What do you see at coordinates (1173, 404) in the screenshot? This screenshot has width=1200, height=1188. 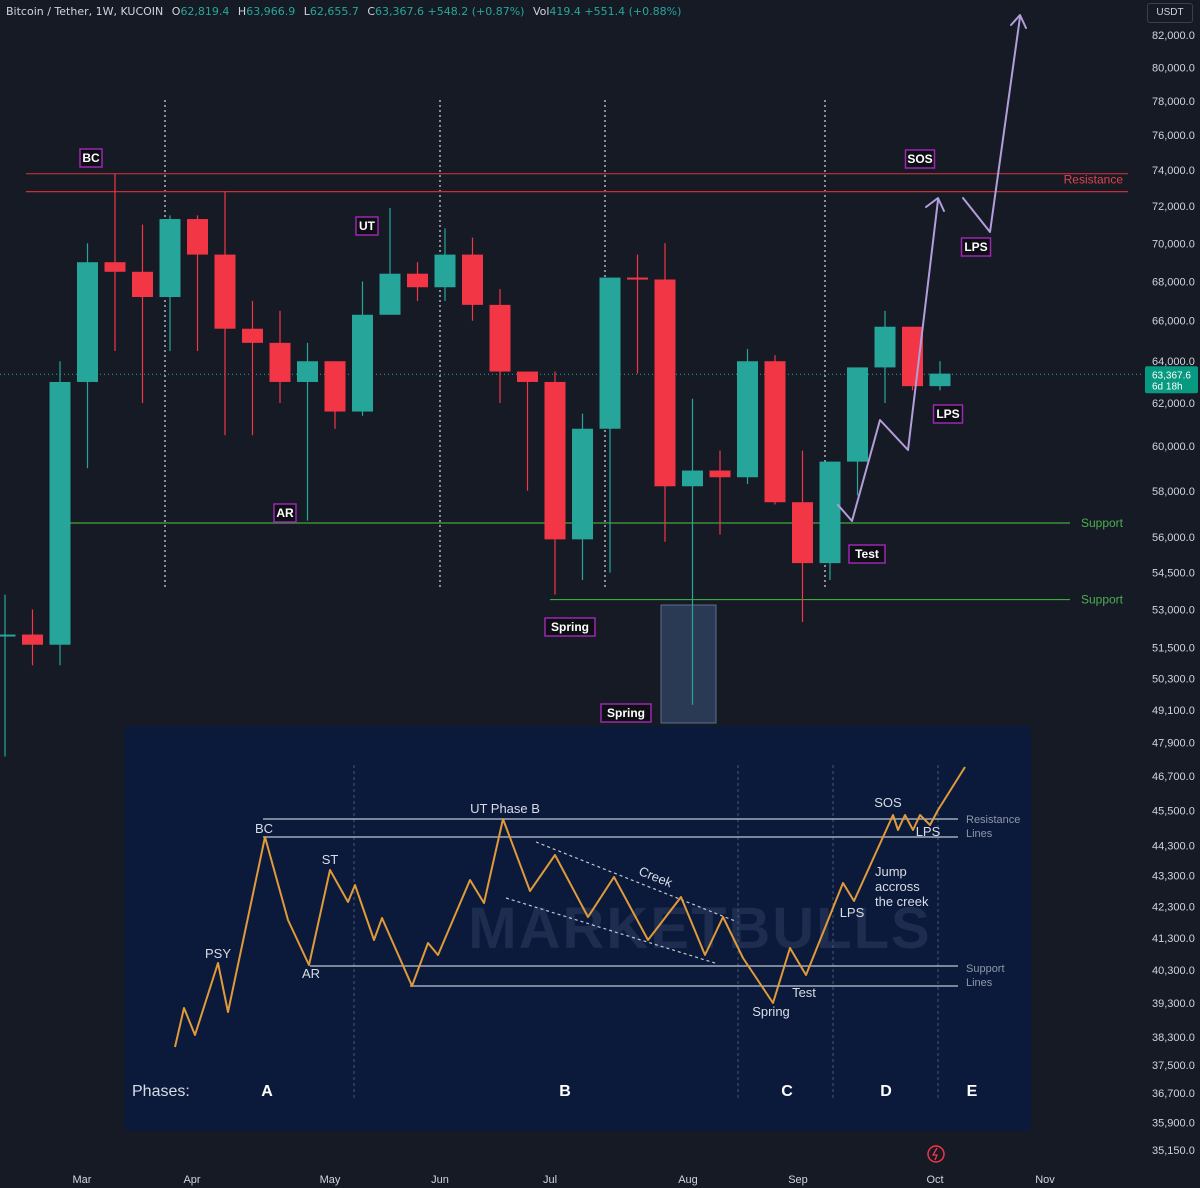 I see `price-tick-label: 62,000.0` at bounding box center [1173, 404].